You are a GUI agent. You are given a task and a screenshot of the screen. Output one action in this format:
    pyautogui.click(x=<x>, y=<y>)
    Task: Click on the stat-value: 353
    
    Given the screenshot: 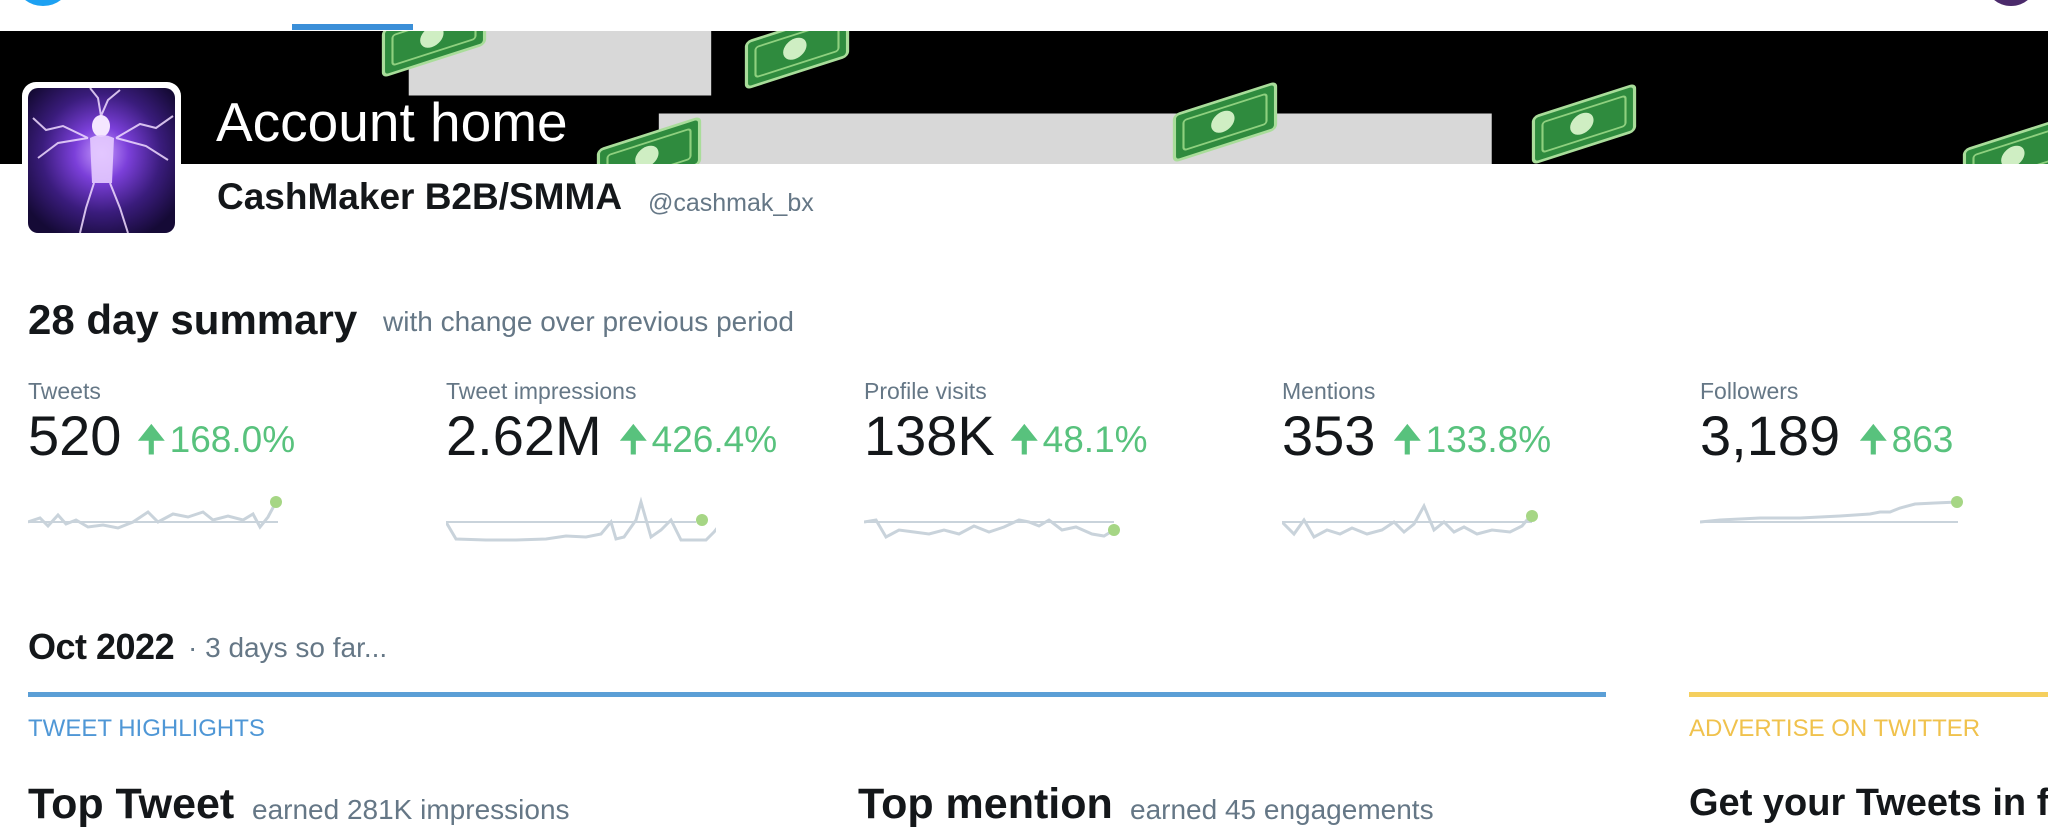 What is the action you would take?
    pyautogui.click(x=1329, y=435)
    